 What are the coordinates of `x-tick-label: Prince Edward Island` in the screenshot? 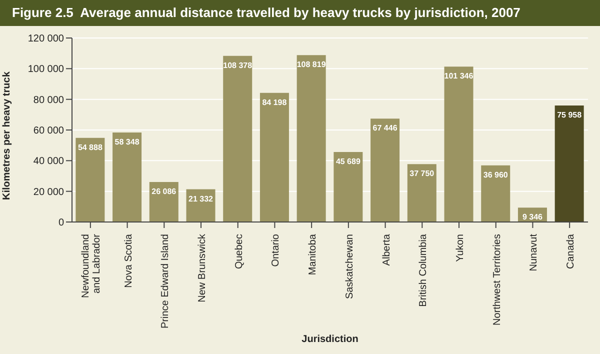 It's located at (166, 281).